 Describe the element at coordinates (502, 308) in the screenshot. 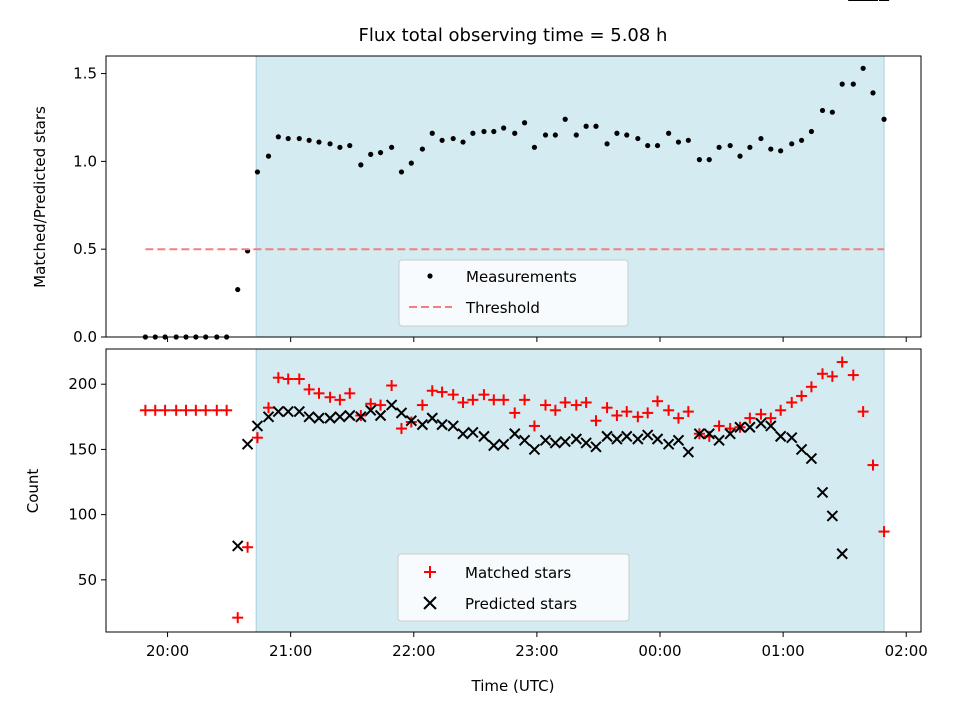

I see `threshold-legend-label: Threshold` at that location.